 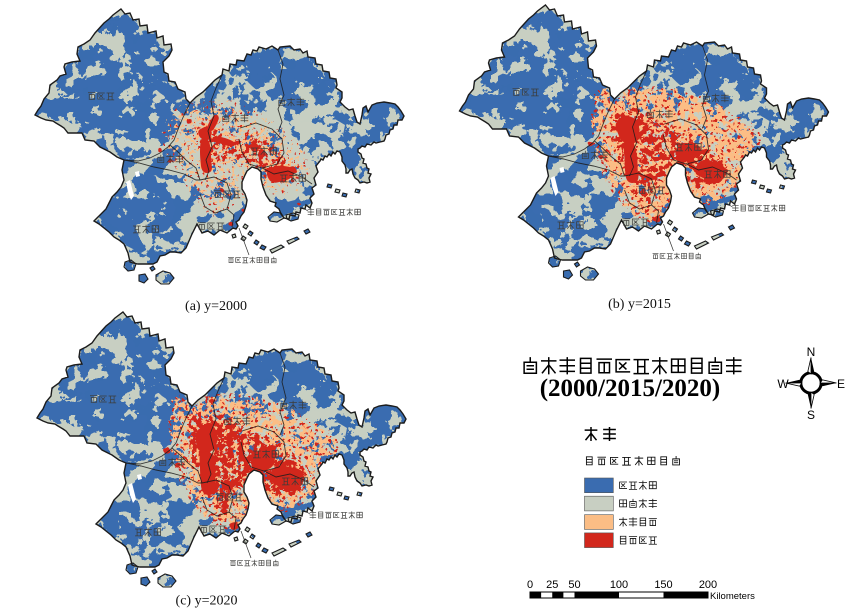 I want to click on svg-text: 25, so click(x=552, y=585).